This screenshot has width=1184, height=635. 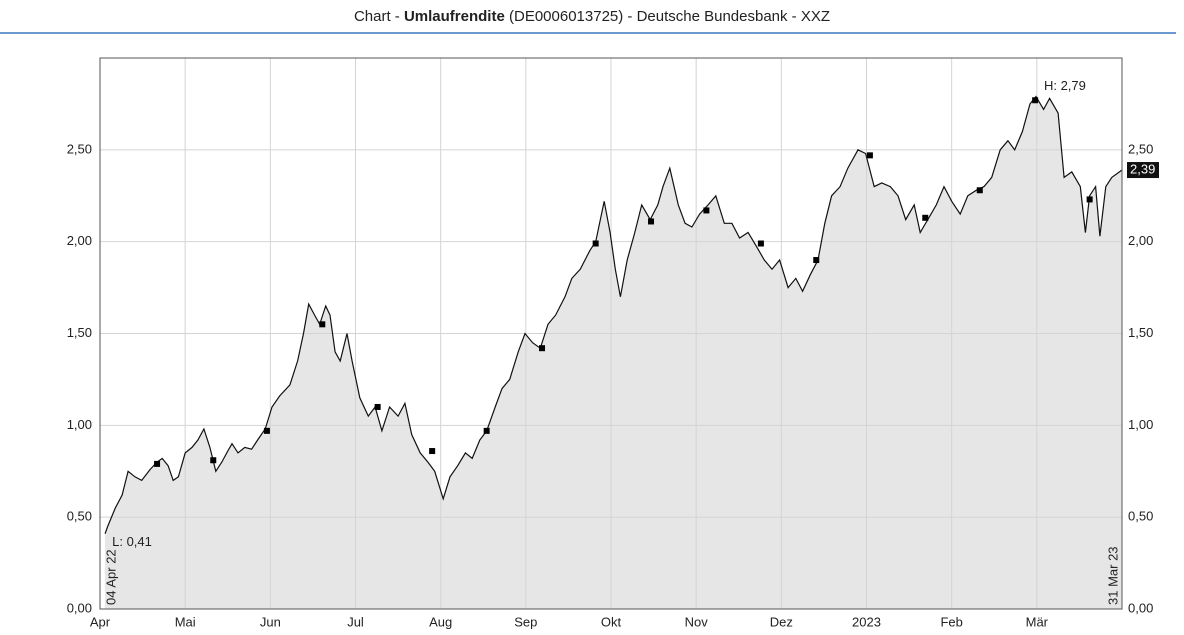 What do you see at coordinates (951, 621) in the screenshot?
I see `x-tick-label: Feb` at bounding box center [951, 621].